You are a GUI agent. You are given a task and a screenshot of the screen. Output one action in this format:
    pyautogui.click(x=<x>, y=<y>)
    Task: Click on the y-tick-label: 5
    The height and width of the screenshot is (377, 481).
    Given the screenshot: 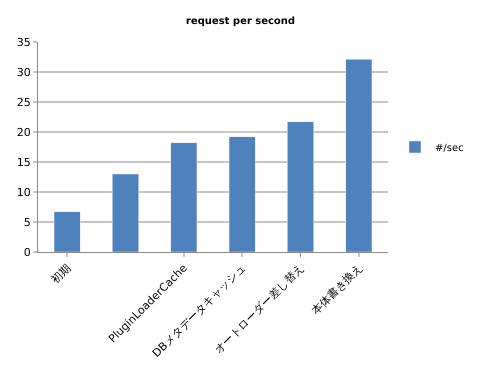 What is the action you would take?
    pyautogui.click(x=27, y=222)
    